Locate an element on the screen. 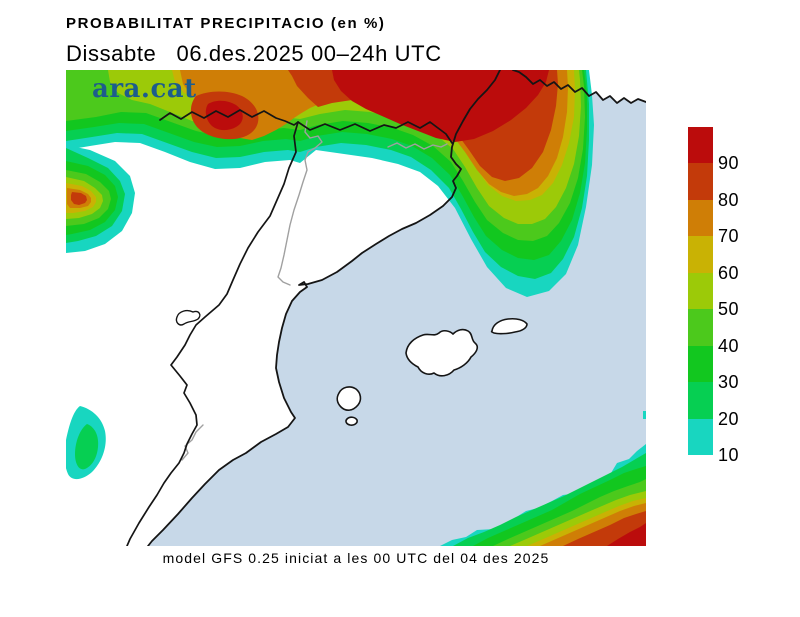 This screenshot has height=617, width=800. region-border-valencia is located at coordinates (192, 442).